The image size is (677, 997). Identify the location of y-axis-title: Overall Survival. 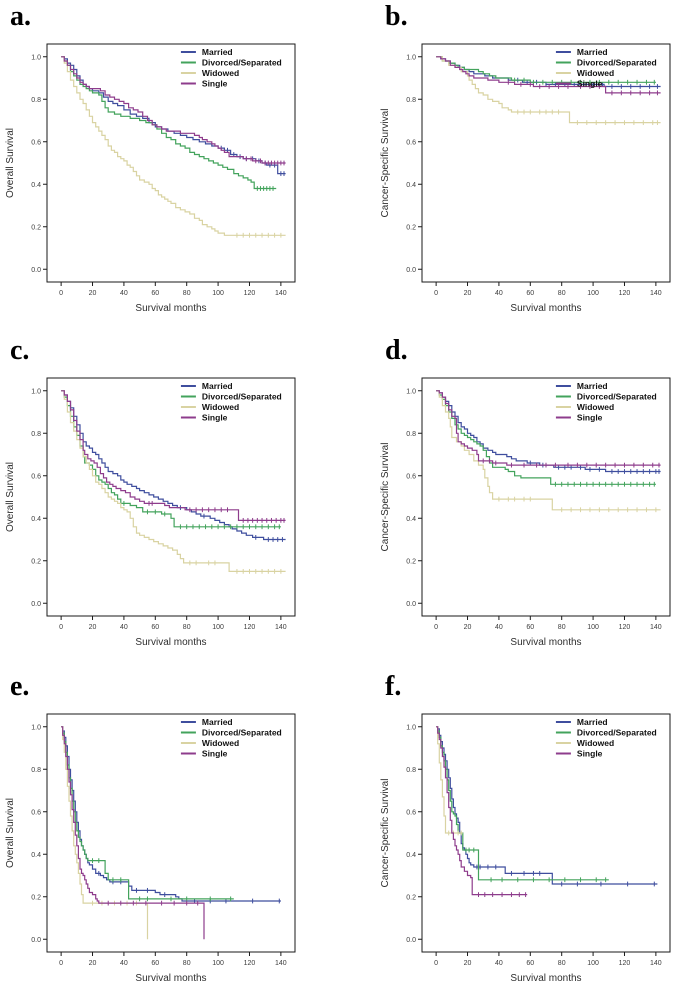
(10, 497).